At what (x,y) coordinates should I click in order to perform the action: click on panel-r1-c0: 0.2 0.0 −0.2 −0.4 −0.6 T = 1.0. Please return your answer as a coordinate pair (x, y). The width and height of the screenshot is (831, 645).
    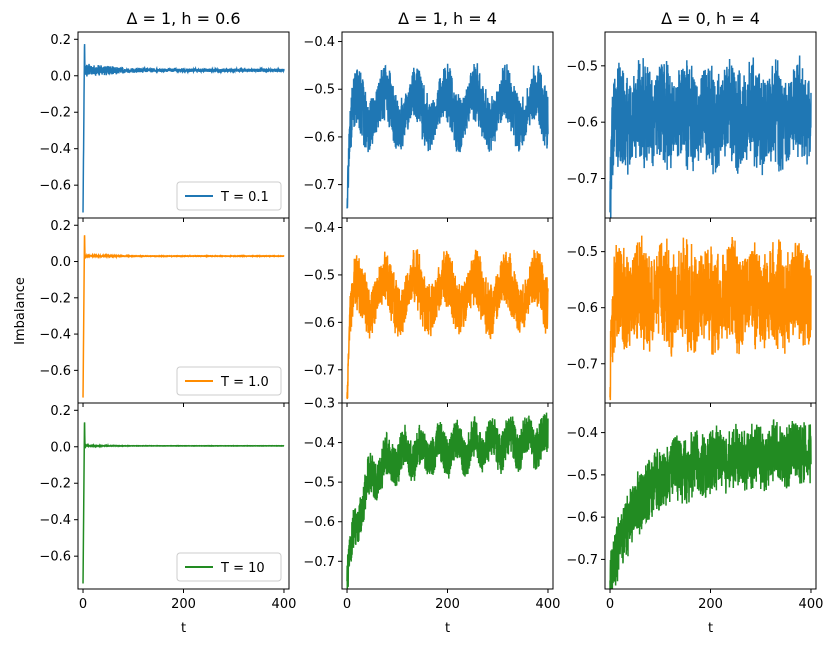
    Looking at the image, I should click on (164, 312).